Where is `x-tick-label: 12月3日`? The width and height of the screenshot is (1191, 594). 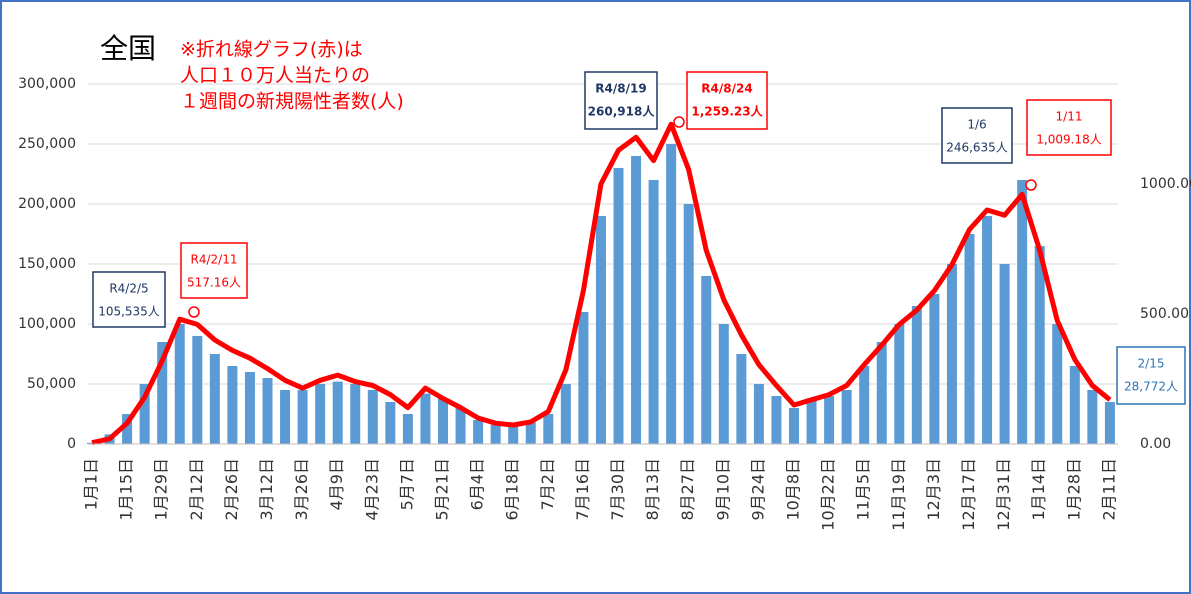 x-tick-label: 12月3日 is located at coordinates (933, 489).